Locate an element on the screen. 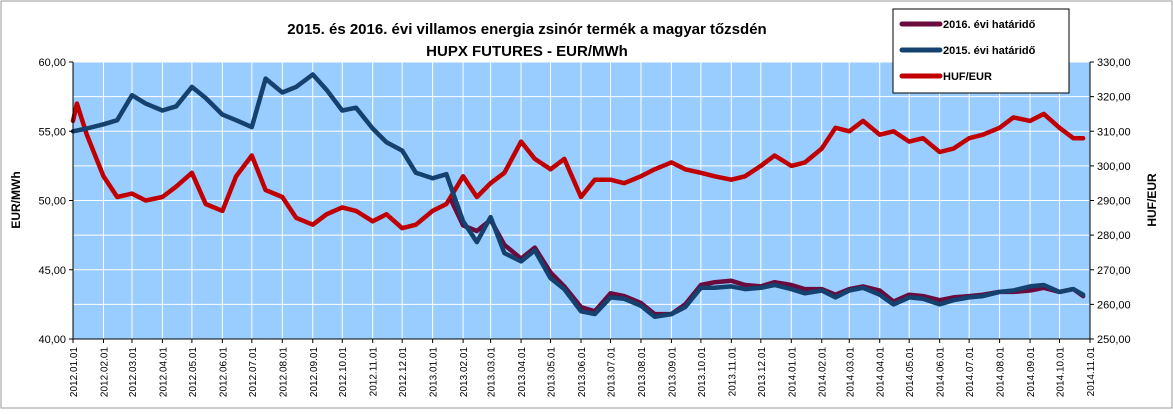 The image size is (1173, 414). y-right-tick-label: 250,00 is located at coordinates (1114, 340).